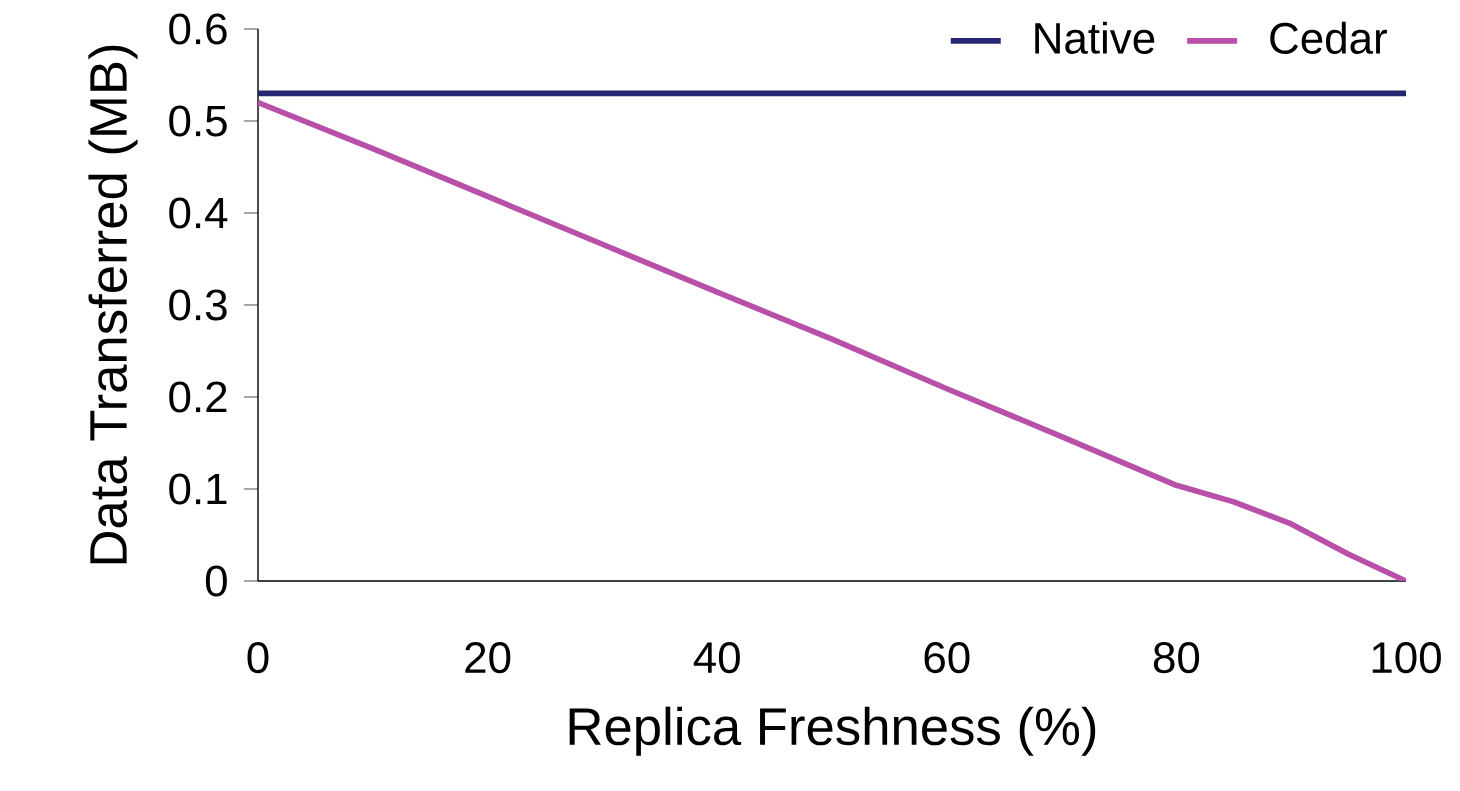 The image size is (1460, 791). Describe the element at coordinates (198, 121) in the screenshot. I see `y-tick-label: 0.5` at that location.